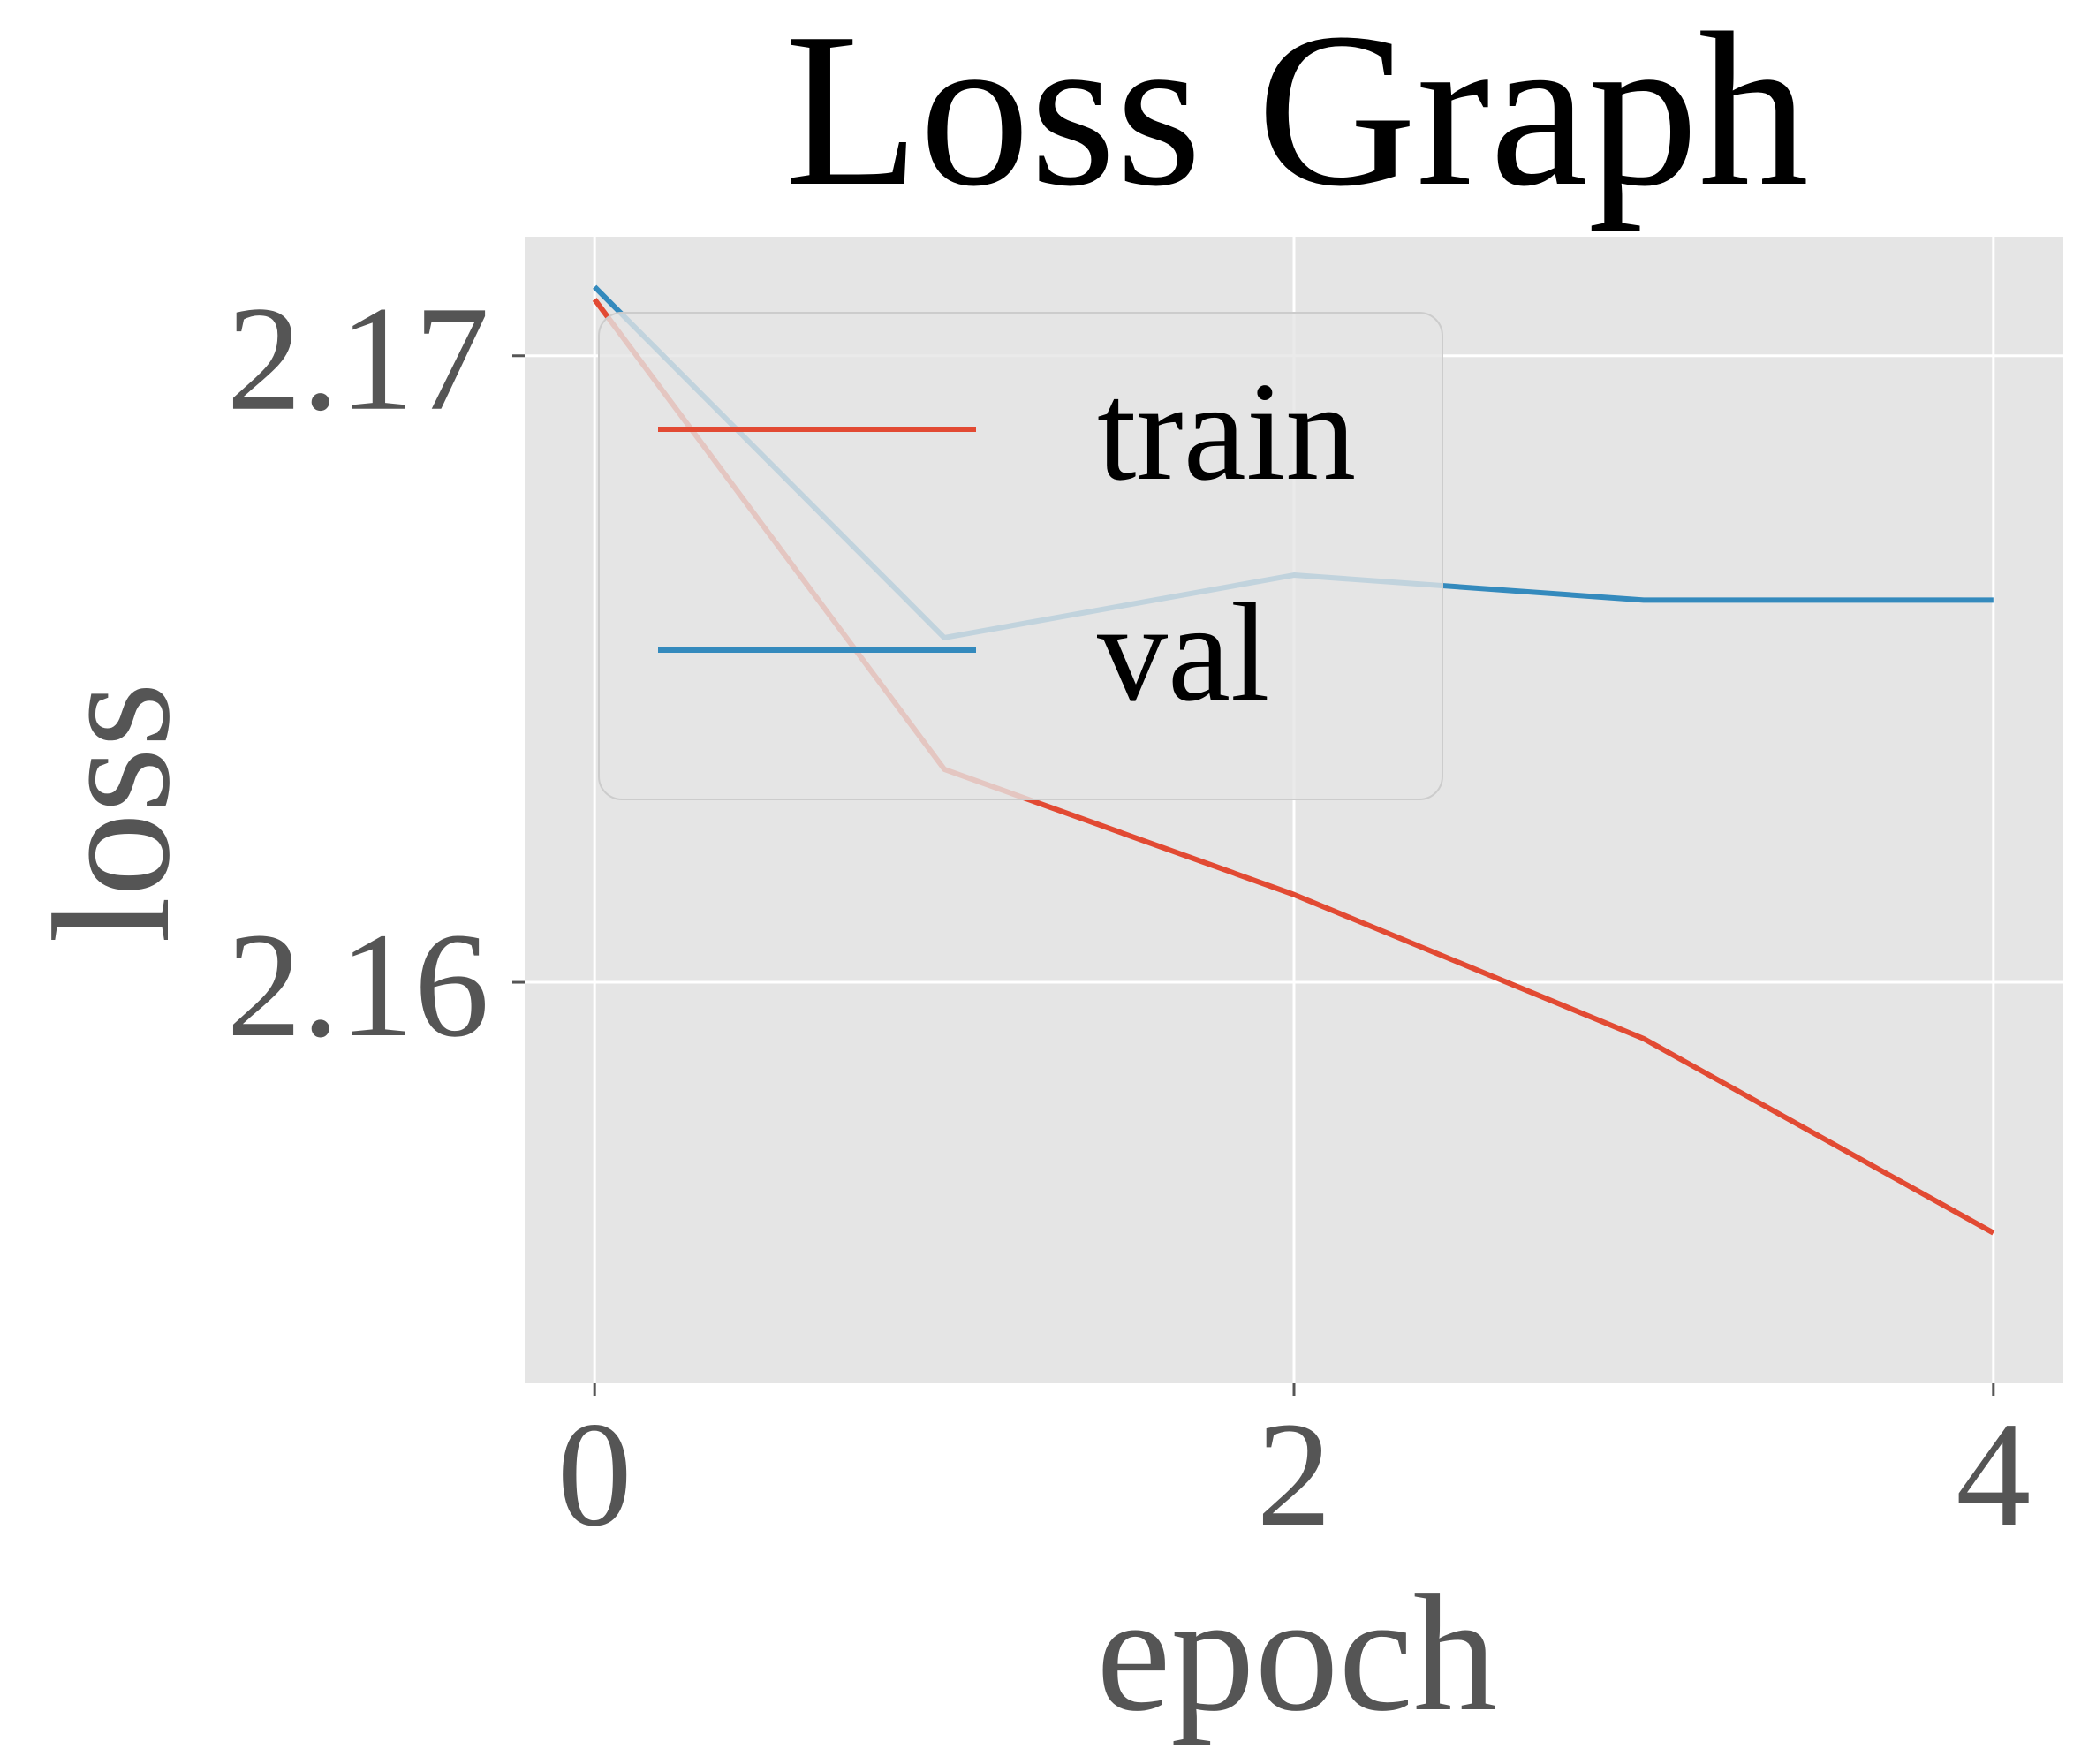  Describe the element at coordinates (358, 985) in the screenshot. I see `y-tick-label-0: 2.16` at that location.